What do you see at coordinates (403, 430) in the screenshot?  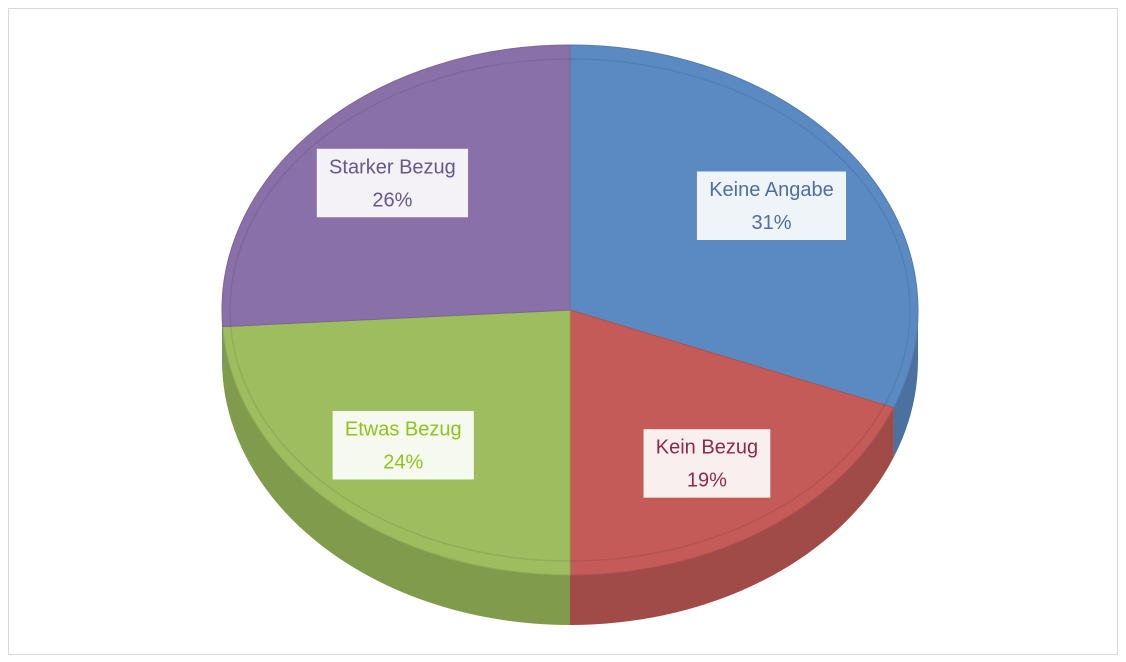 I see `data-label-category: Etwas Bezug` at bounding box center [403, 430].